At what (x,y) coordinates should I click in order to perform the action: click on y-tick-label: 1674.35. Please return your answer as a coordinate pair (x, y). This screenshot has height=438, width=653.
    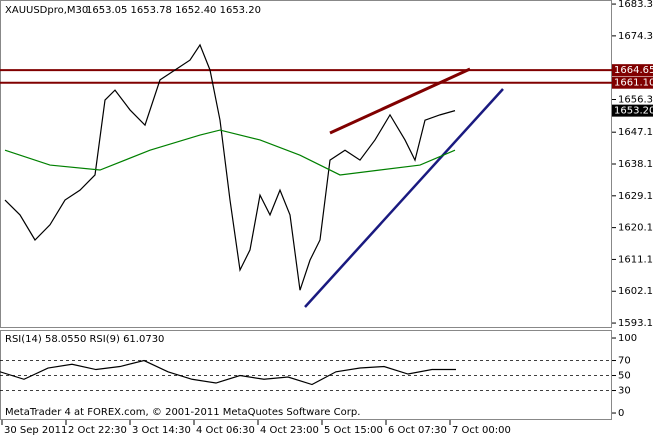
    Looking at the image, I should click on (635, 36).